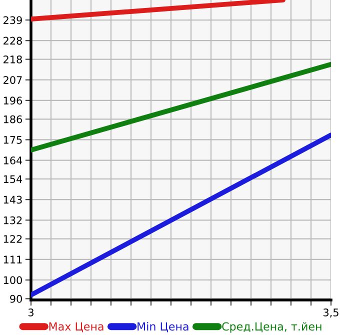 The width and height of the screenshot is (345, 335). I want to click on y-tick-label: 122, so click(13, 239).